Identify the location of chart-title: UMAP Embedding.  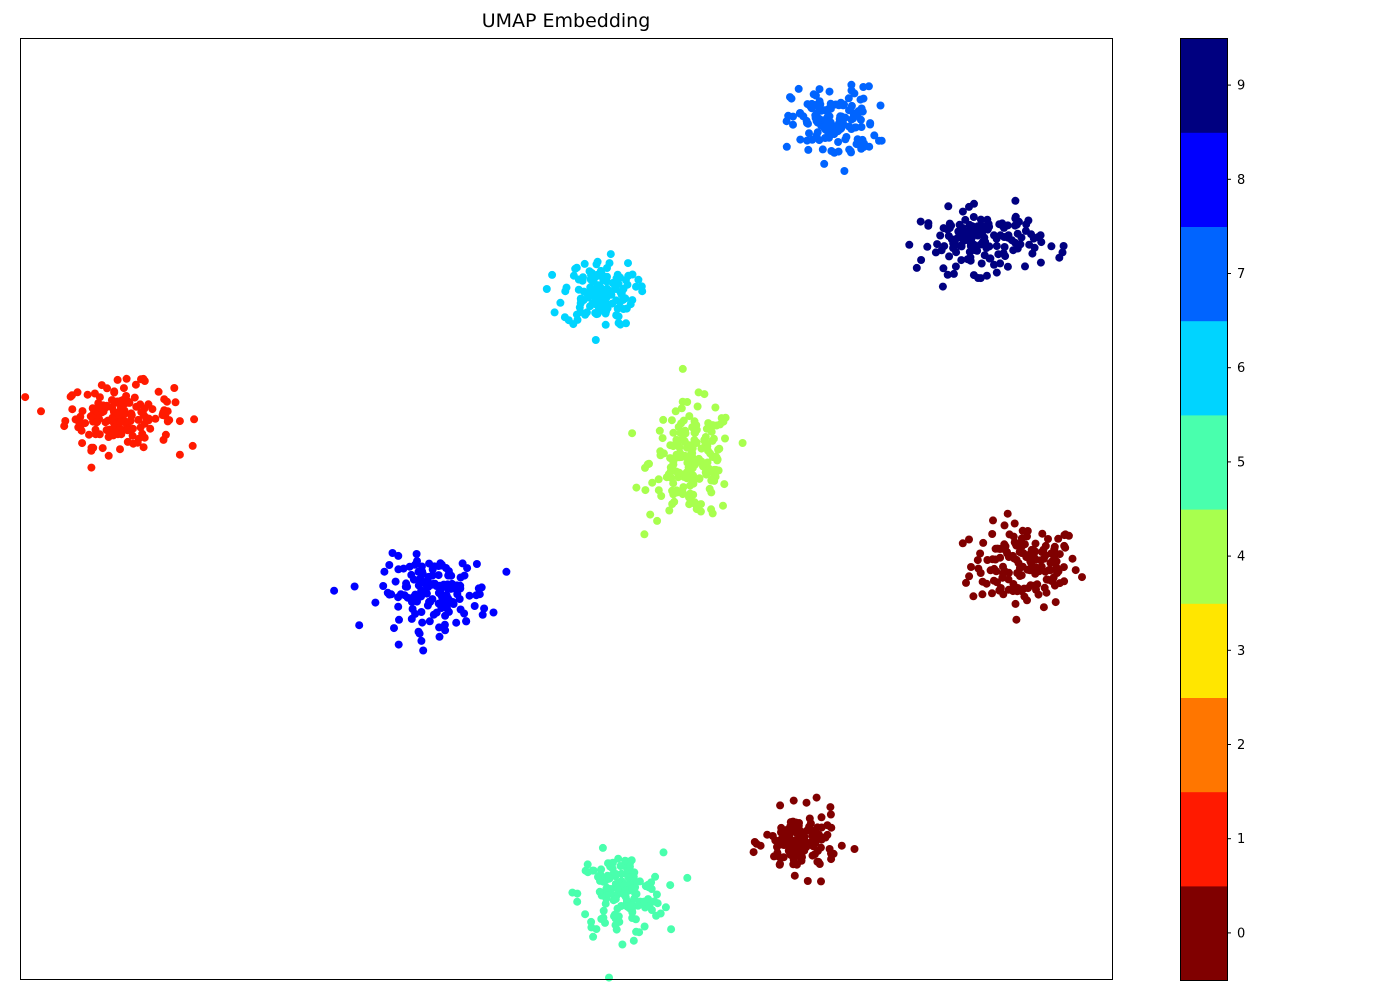
(566, 21).